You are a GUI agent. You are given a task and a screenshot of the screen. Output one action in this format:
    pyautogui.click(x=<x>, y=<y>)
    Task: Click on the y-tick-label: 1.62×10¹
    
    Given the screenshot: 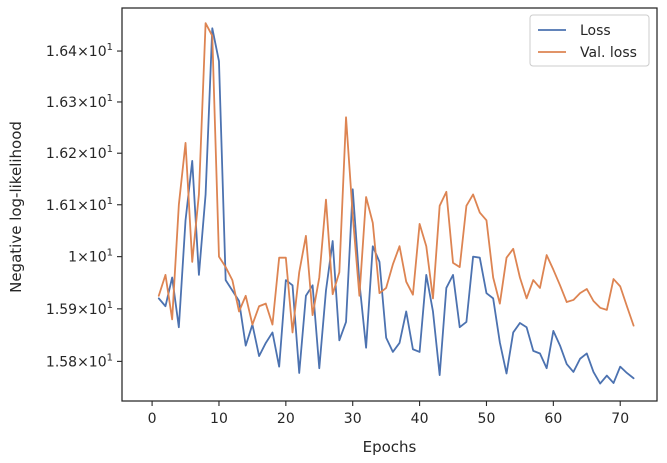 What is the action you would take?
    pyautogui.click(x=79, y=153)
    